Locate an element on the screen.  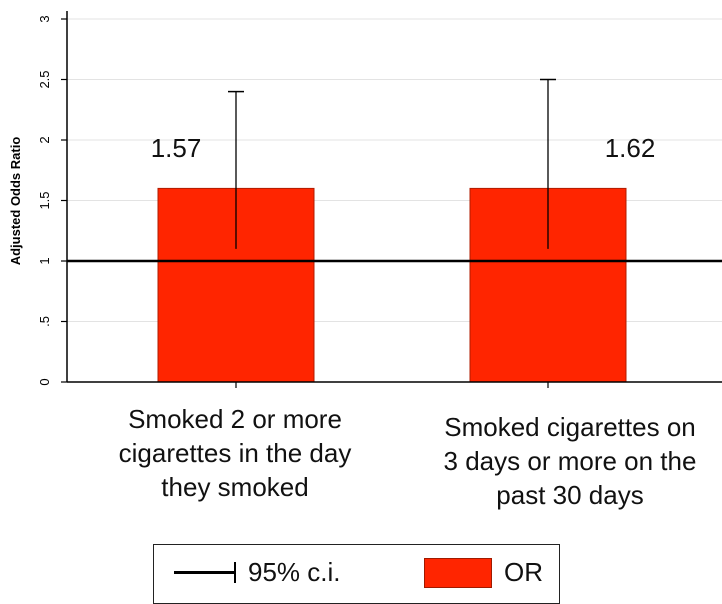
y-tick-label-1: .5 is located at coordinates (44, 321).